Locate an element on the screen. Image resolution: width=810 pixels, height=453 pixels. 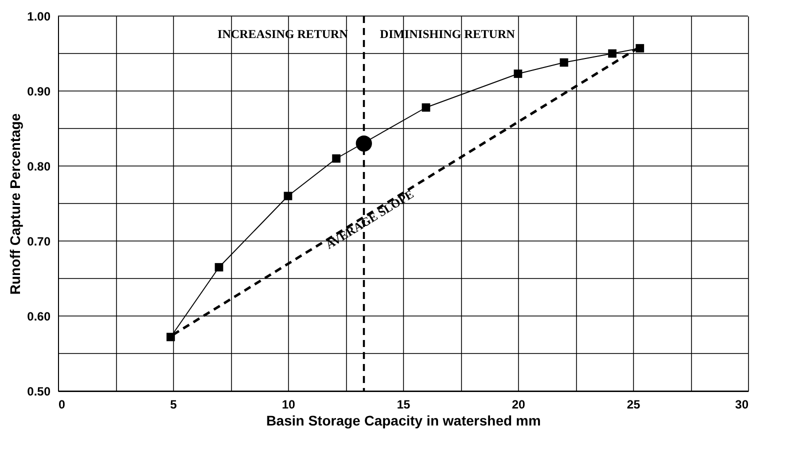
y-tick-label: 0.50 is located at coordinates (39, 391).